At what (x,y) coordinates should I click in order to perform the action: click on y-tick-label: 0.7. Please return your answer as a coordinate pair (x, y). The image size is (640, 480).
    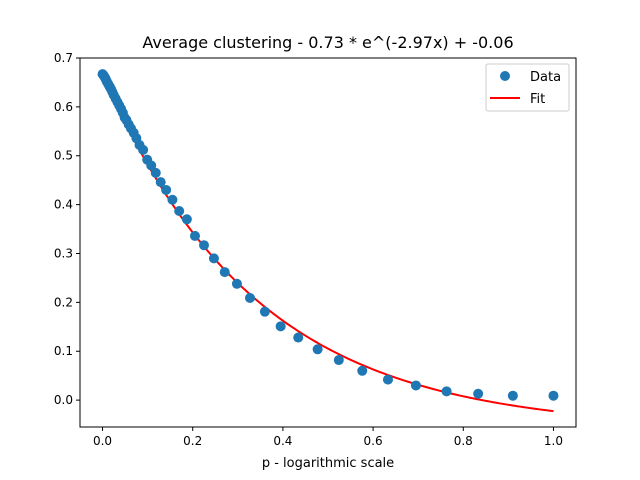
    Looking at the image, I should click on (63, 58).